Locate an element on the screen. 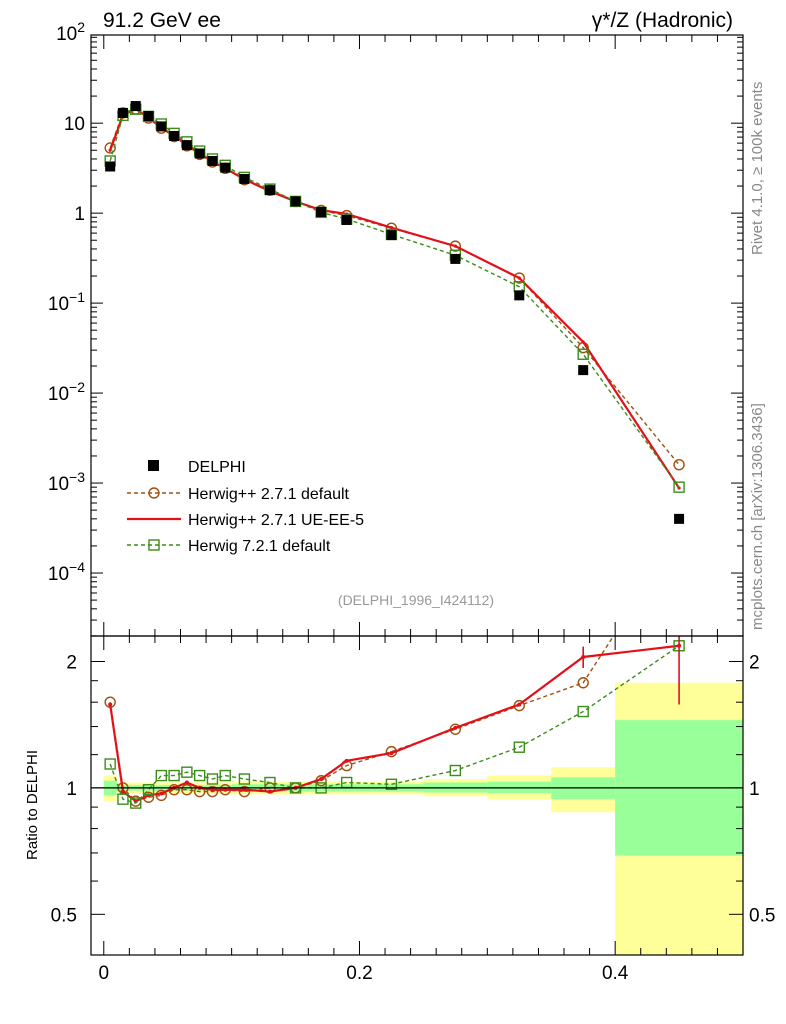  ratio-ytick-label: 1 is located at coordinates (71, 789).